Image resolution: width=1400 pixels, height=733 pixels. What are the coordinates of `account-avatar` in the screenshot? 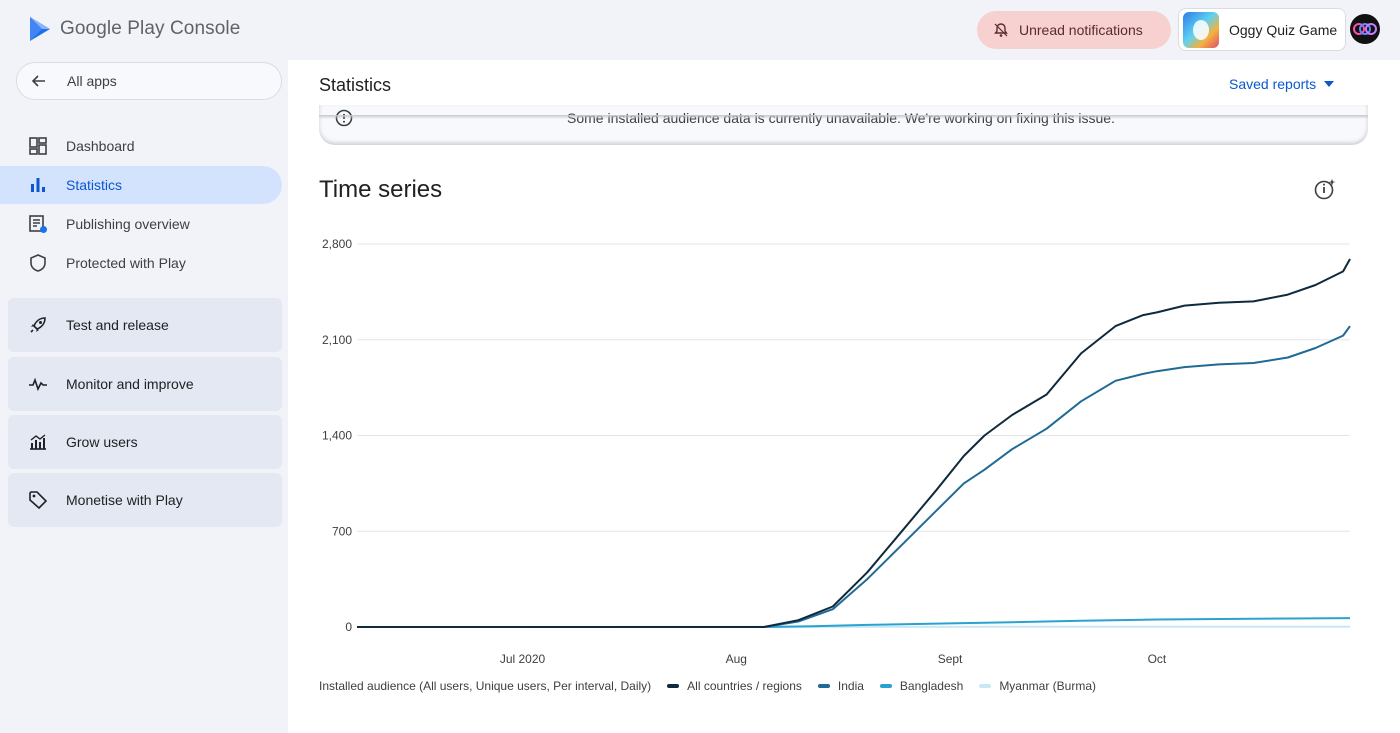 It's located at (1365, 29).